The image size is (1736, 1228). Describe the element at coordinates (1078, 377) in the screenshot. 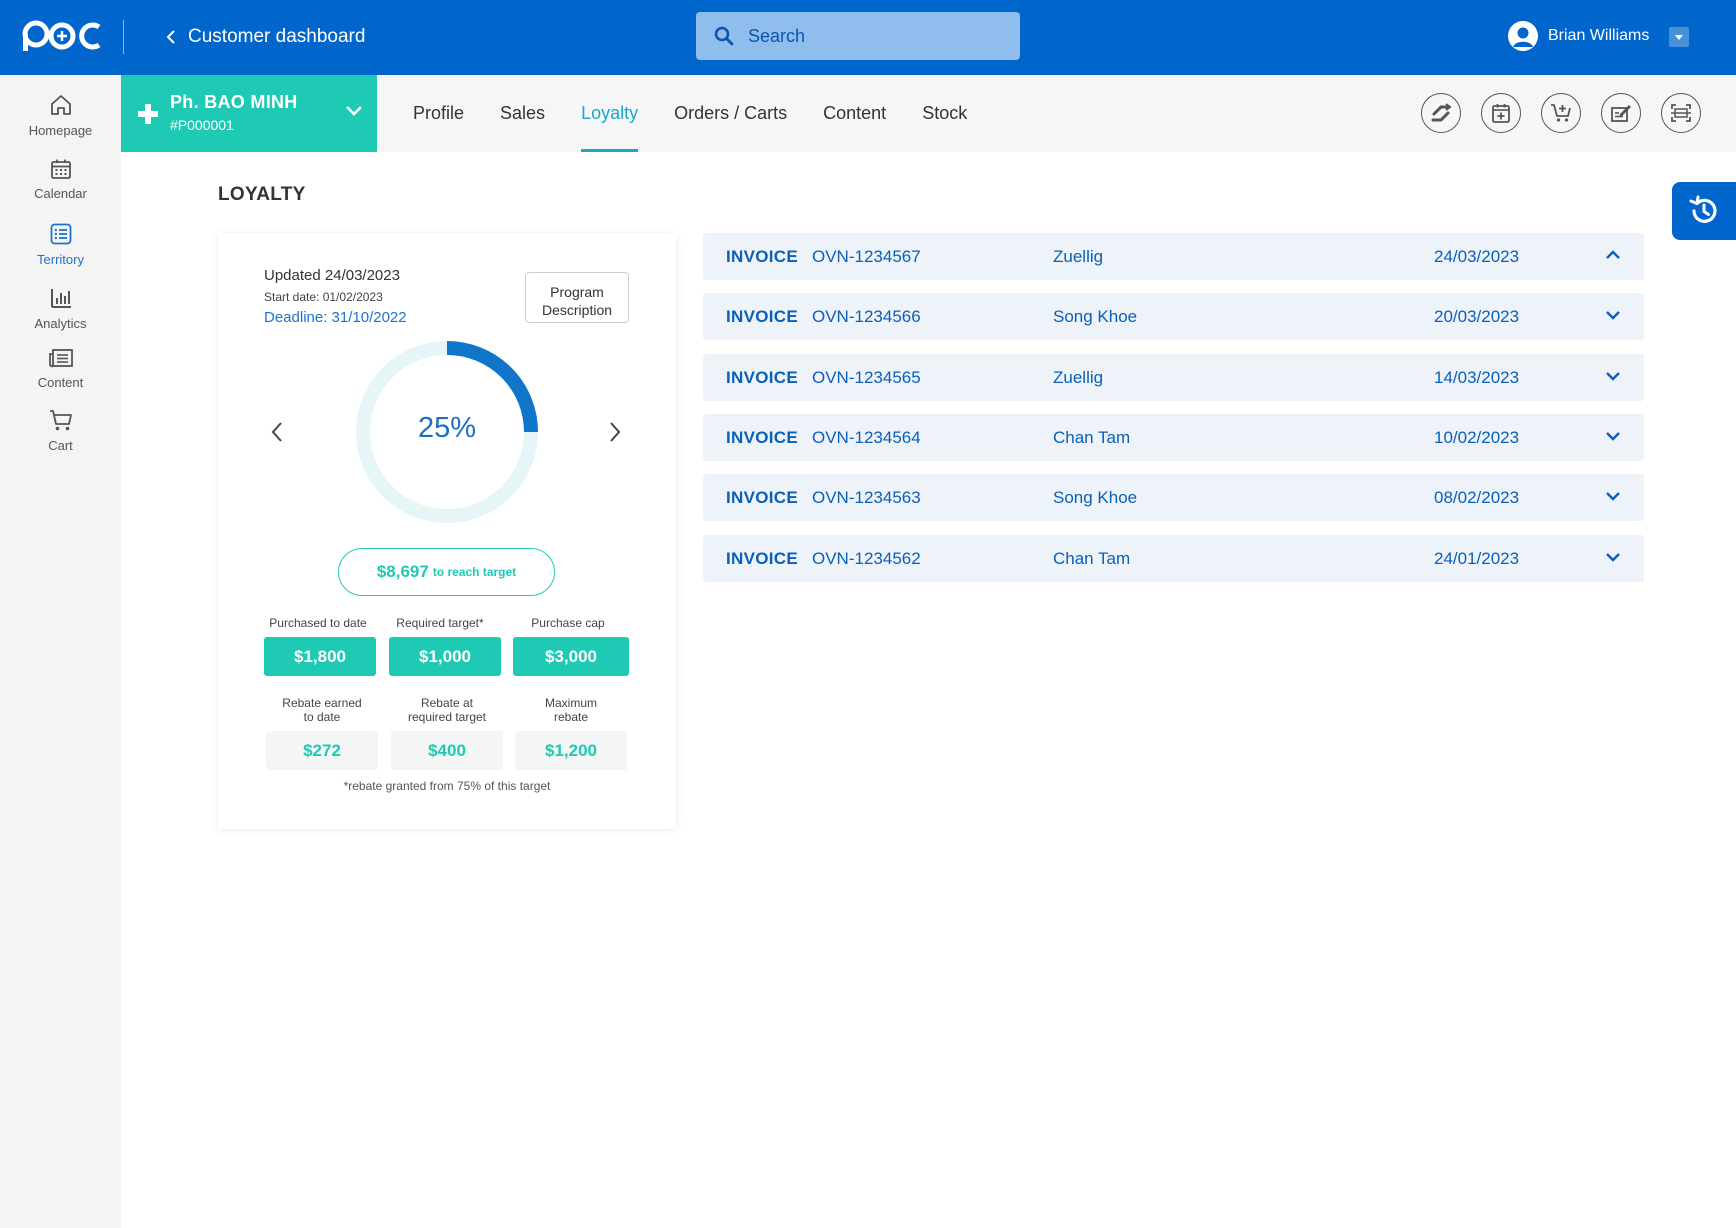

I see `invoice-distributor: Zuellig` at that location.